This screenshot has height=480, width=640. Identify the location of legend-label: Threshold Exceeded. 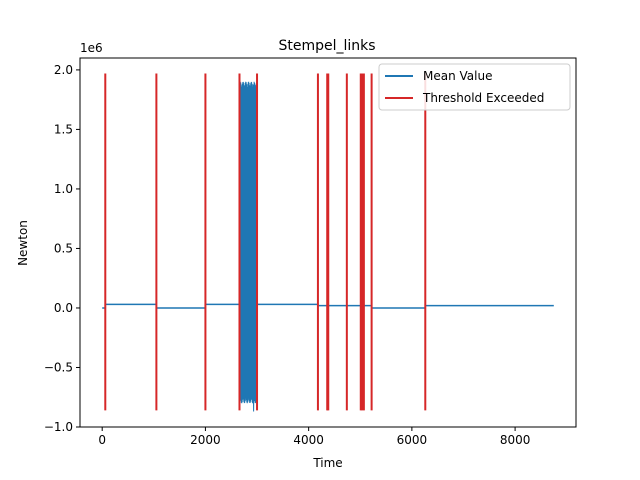
(483, 98).